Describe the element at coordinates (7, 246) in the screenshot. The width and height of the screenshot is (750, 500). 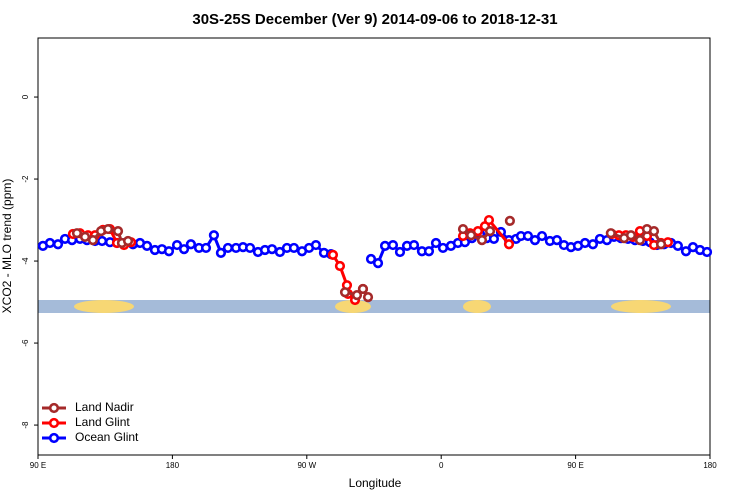
I see `y-axis-label: XCO2 - MLO trend (ppm)` at that location.